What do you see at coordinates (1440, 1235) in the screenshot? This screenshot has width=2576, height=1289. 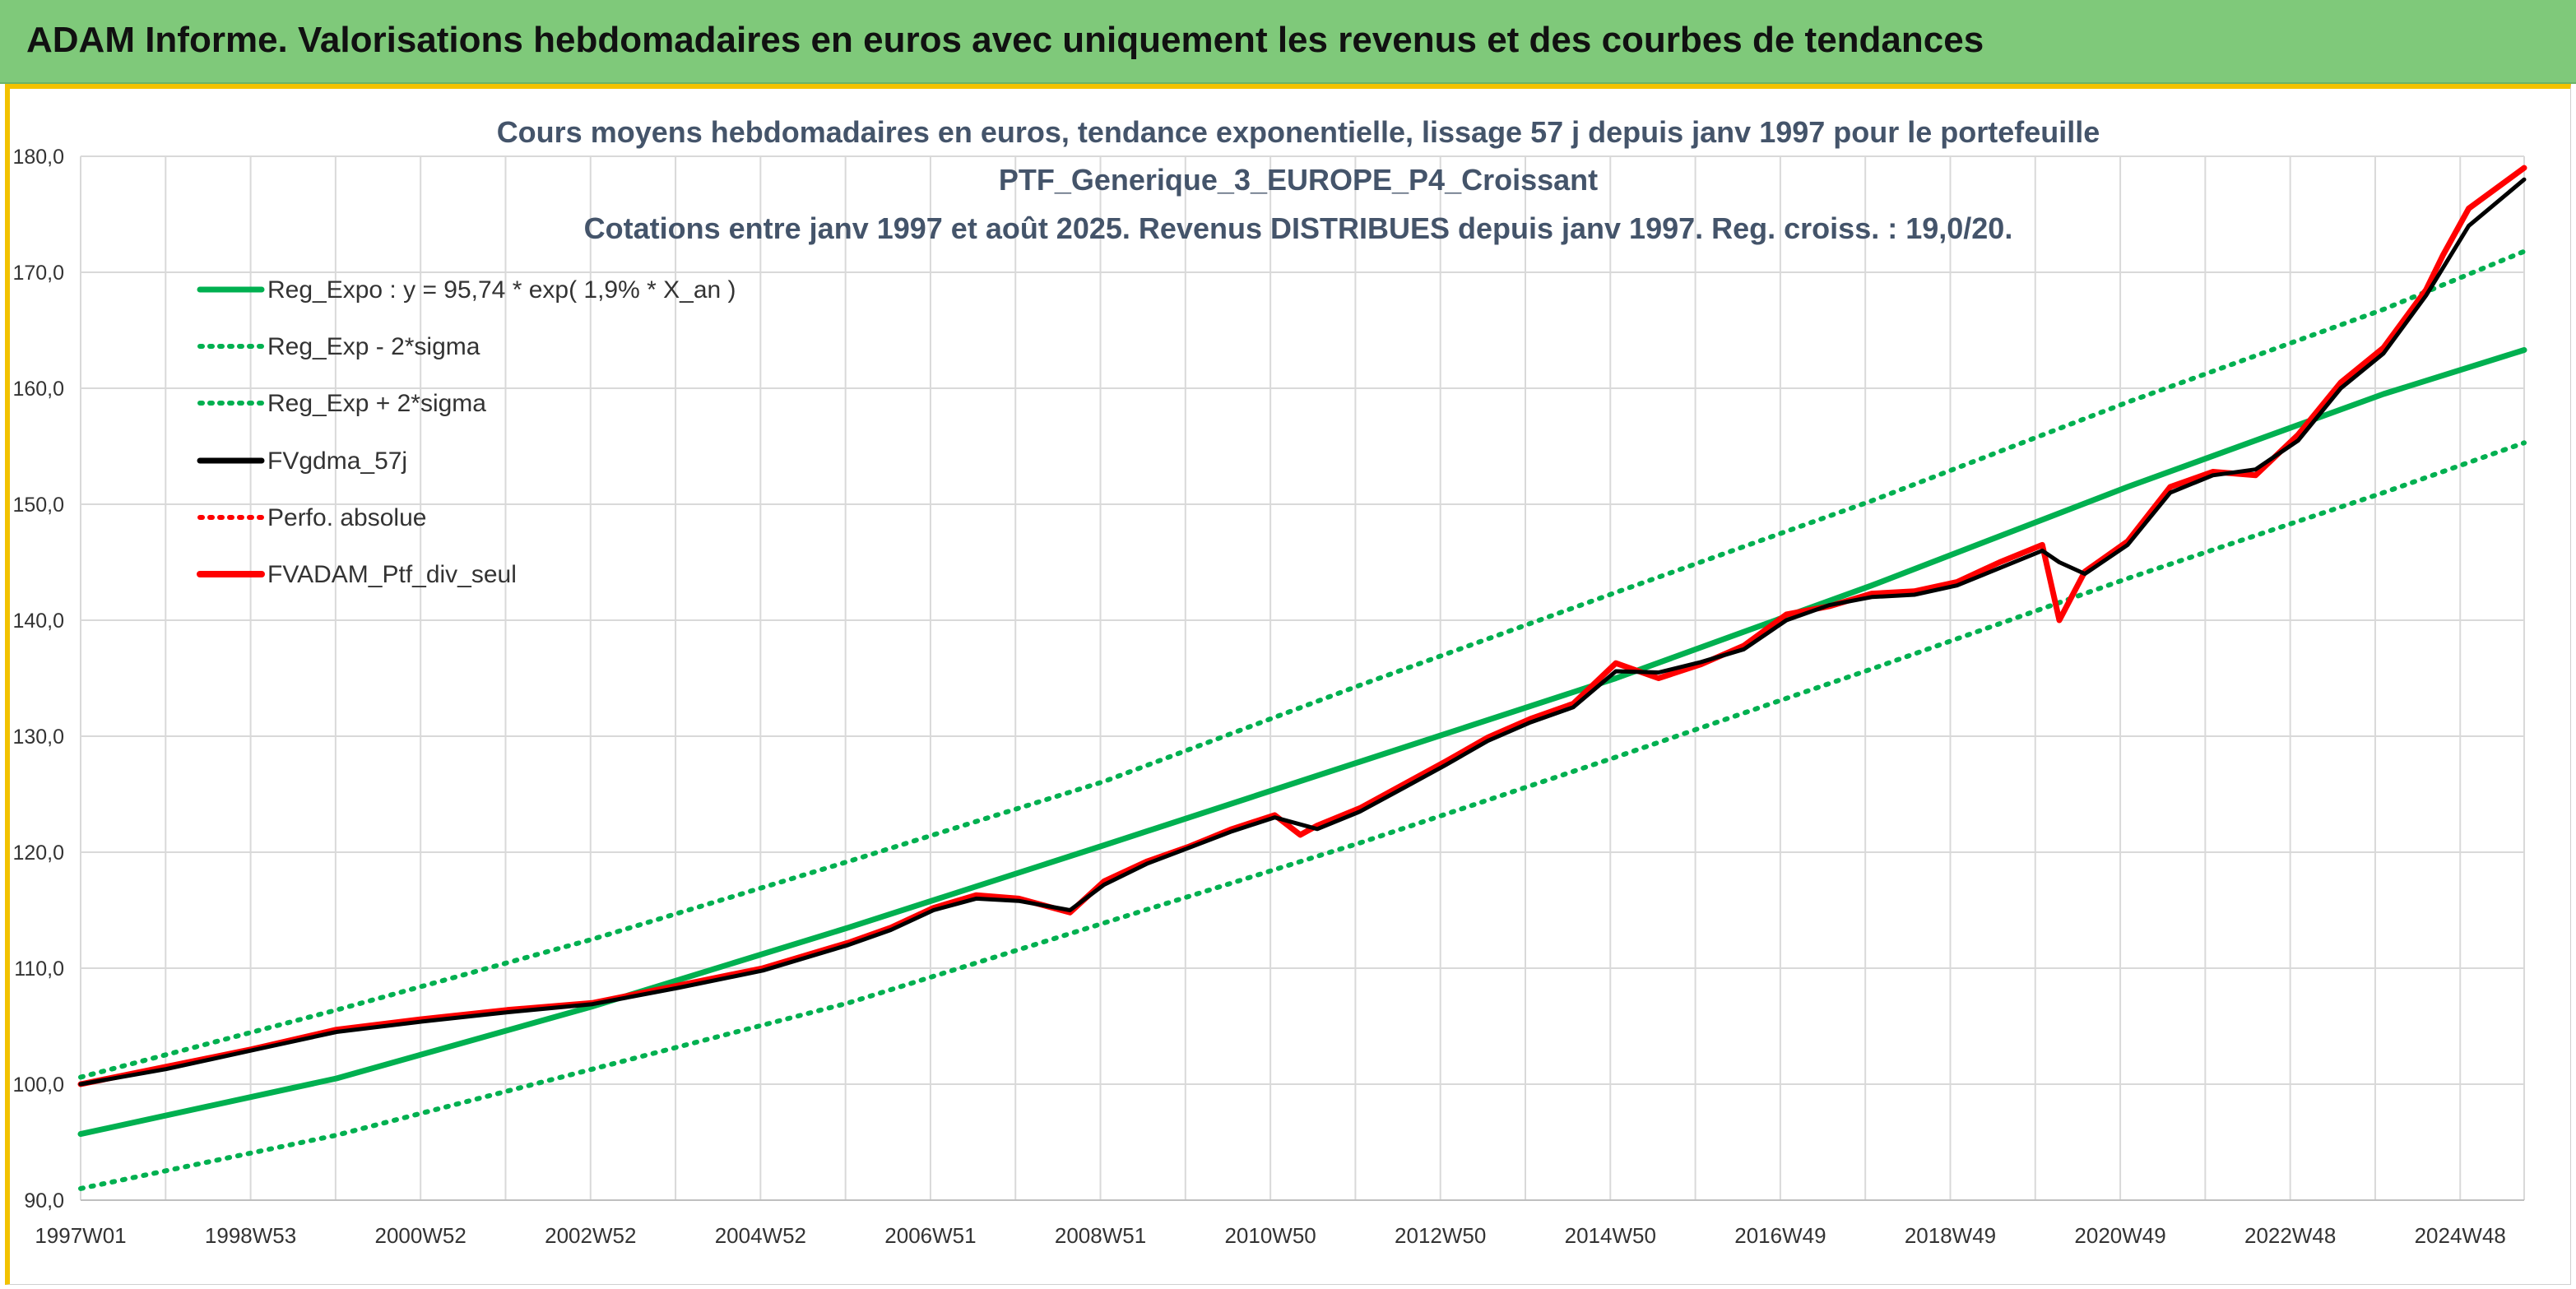 I see `x-tick-label: 2012W50` at bounding box center [1440, 1235].